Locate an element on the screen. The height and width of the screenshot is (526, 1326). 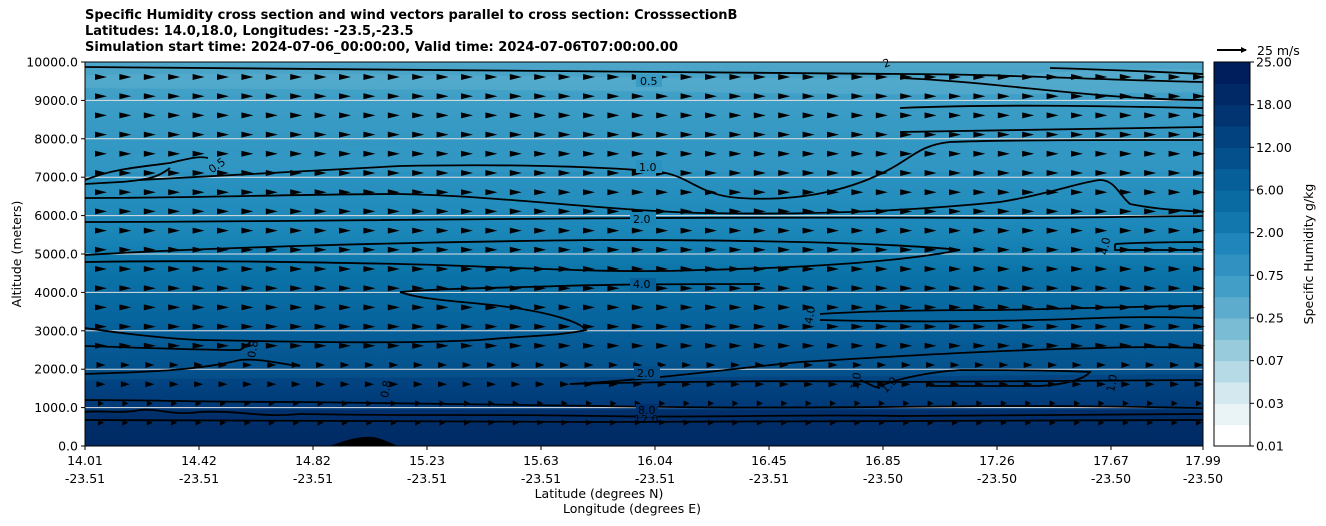
y-tick-label: 3000.0 is located at coordinates (56, 330).